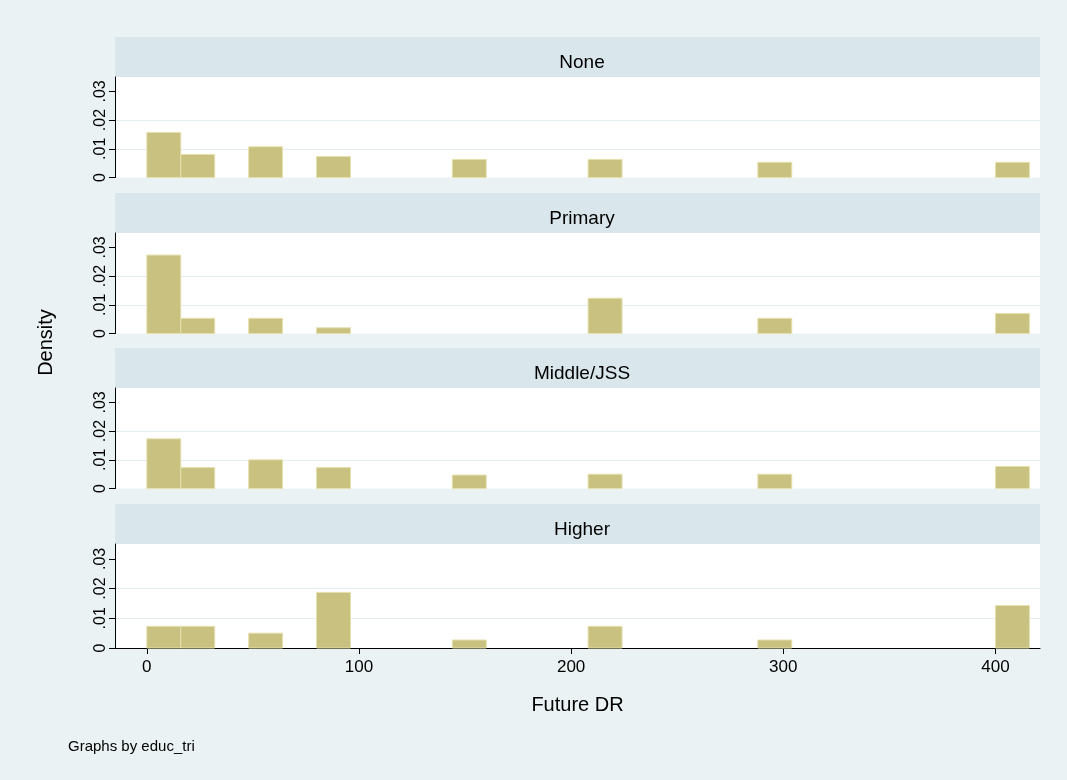  I want to click on x-tick-label: 400, so click(995, 666).